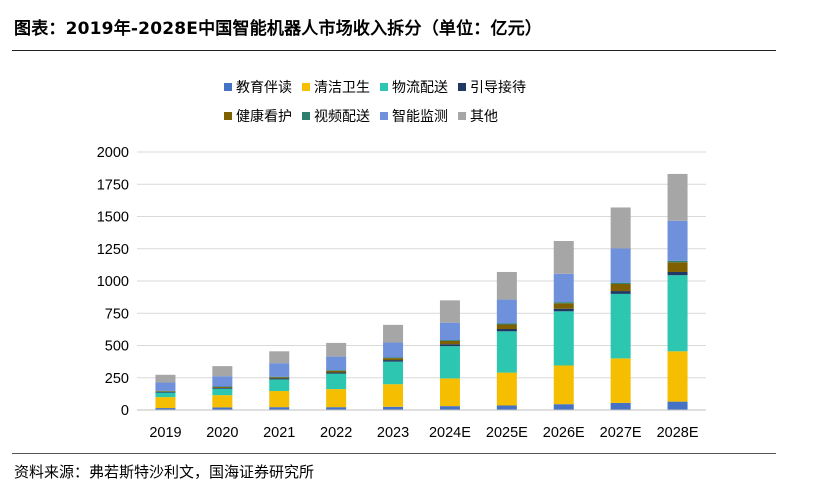 The image size is (814, 487). What do you see at coordinates (394, 453) in the screenshot?
I see `footer-divider` at bounding box center [394, 453].